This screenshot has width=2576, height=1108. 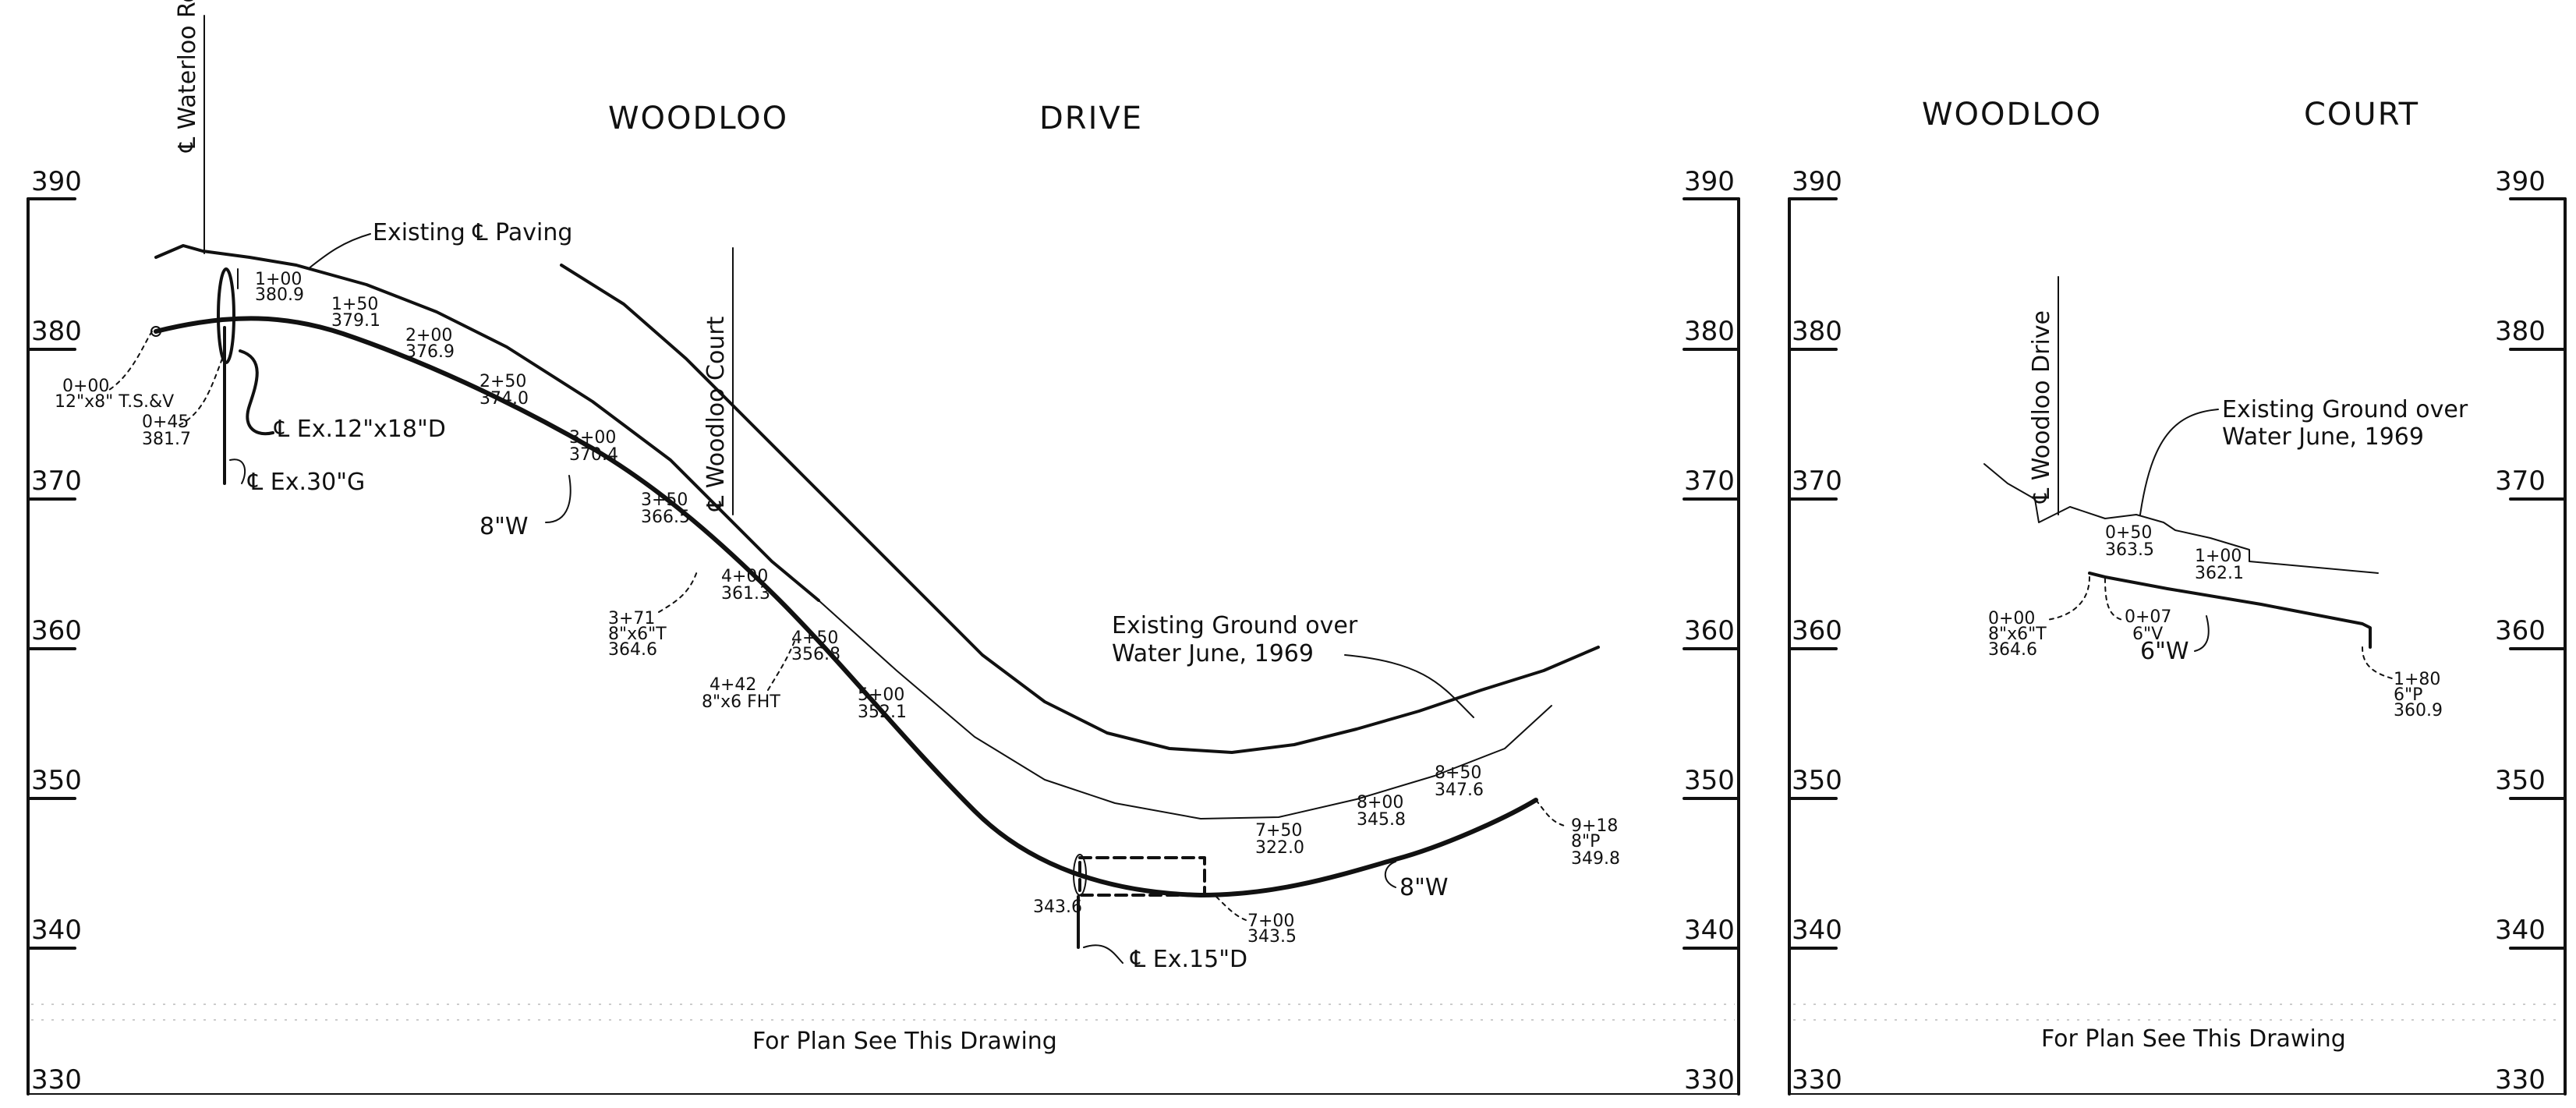 I want to click on station-value-2: 360.9, so click(x=2418, y=710).